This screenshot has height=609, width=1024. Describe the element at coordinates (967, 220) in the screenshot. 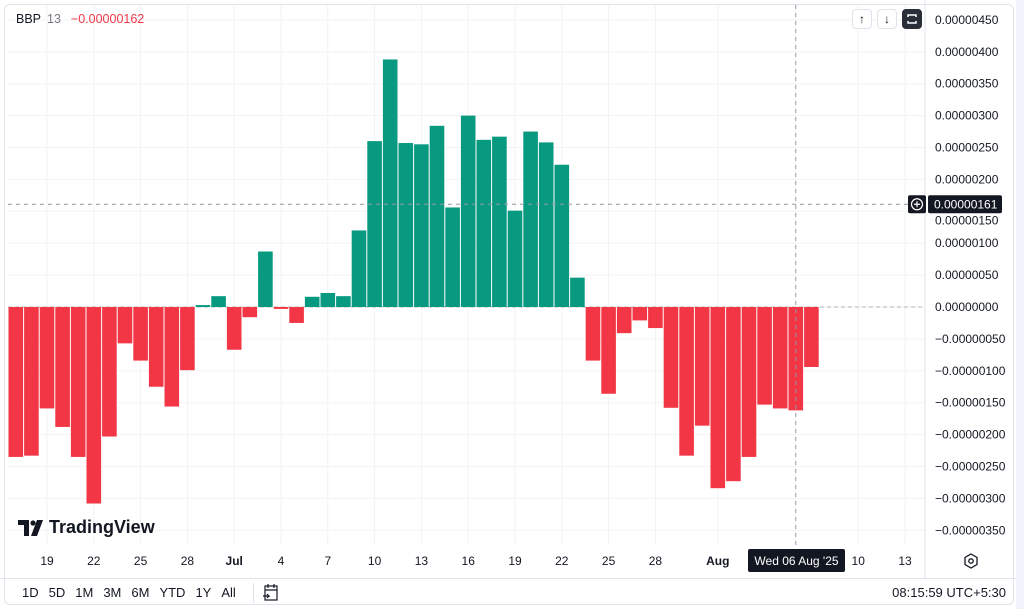

I see `price-tick-label: 0.00000150` at that location.